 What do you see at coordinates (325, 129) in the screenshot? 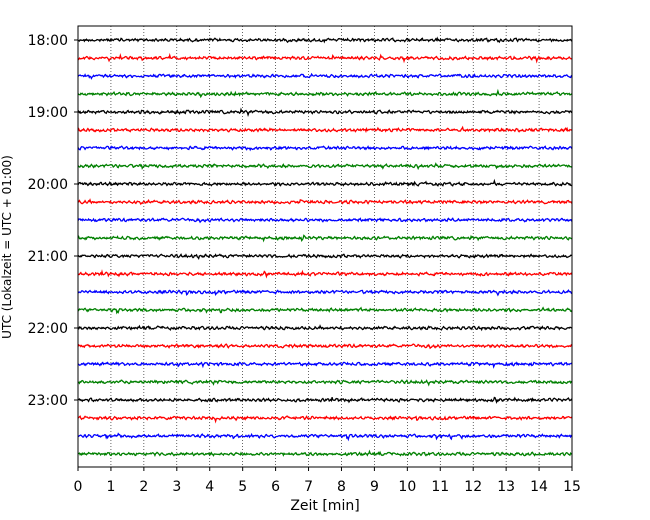
I see `trace-1915` at bounding box center [325, 129].